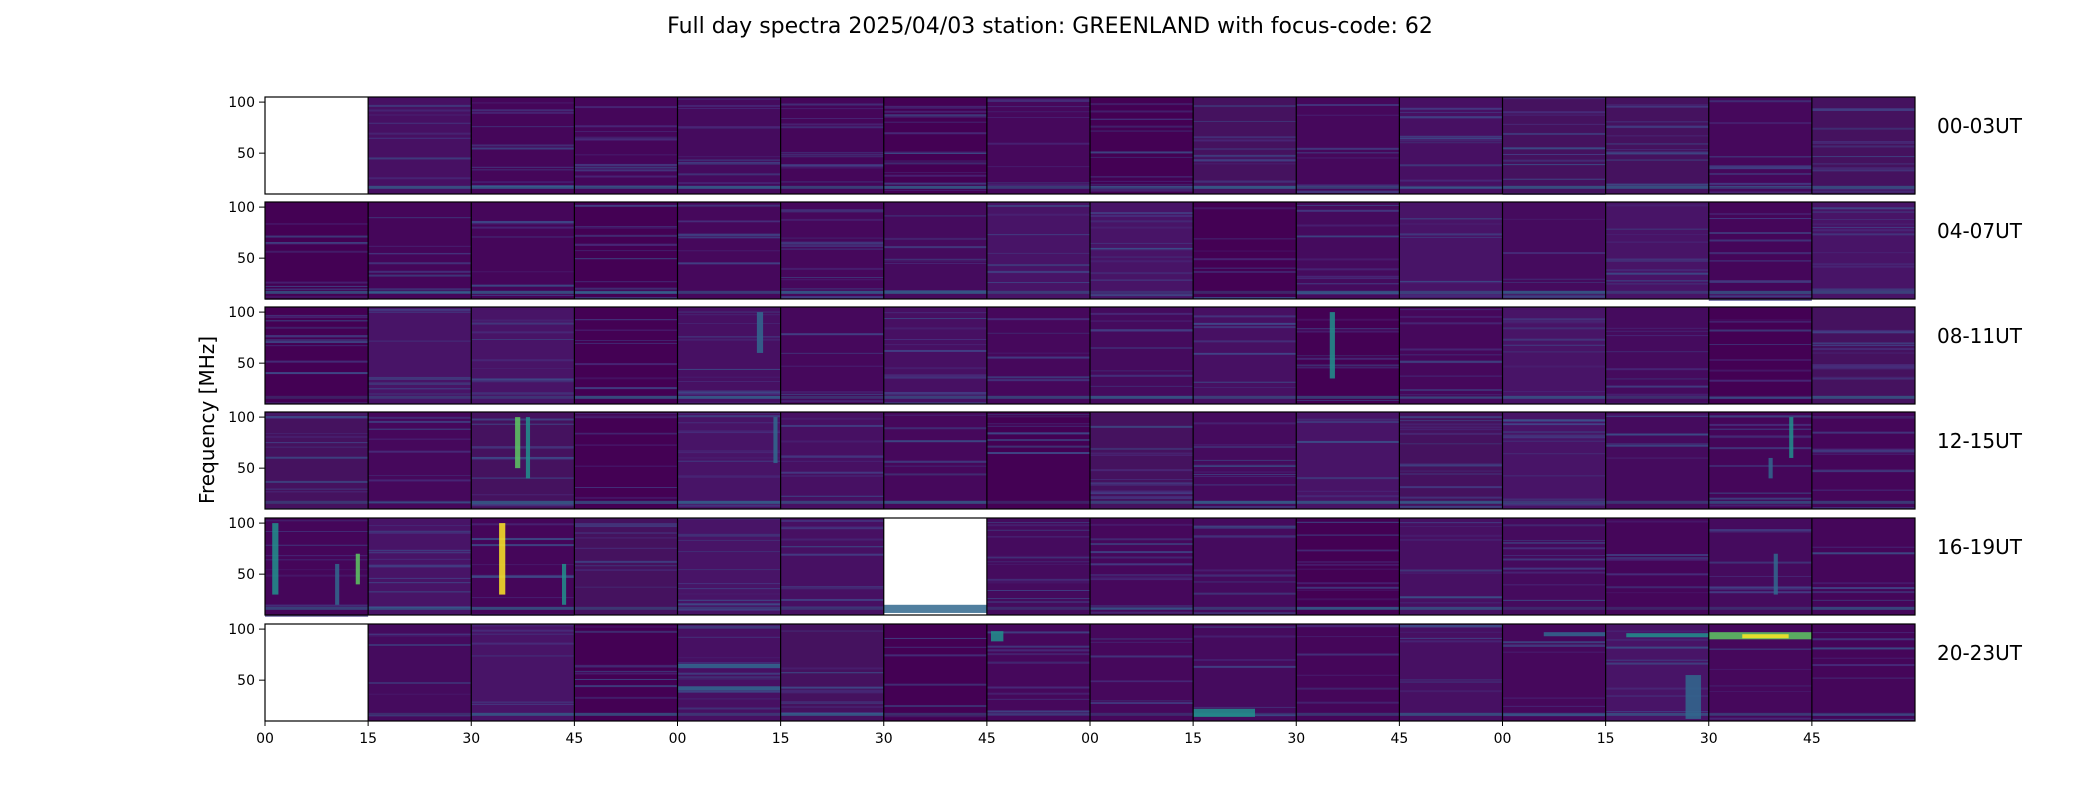 The image size is (2100, 800). Describe the element at coordinates (502, 559) in the screenshot. I see `radio-burst` at that location.